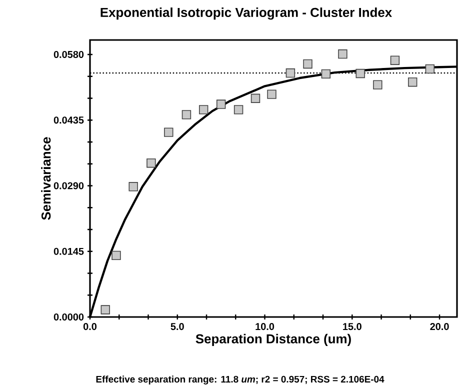  I want to click on x-tick-label: 10.0, so click(265, 326).